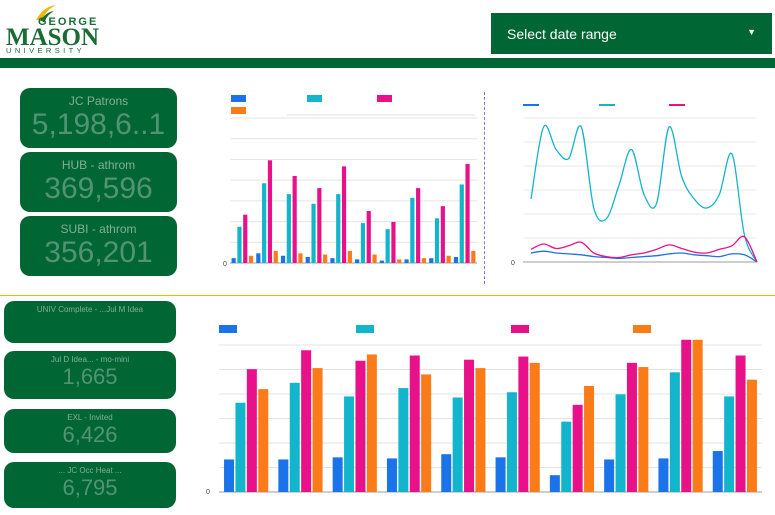 The height and width of the screenshot is (515, 775). Describe the element at coordinates (98, 188) in the screenshot. I see `kpi-value: 369,596` at that location.